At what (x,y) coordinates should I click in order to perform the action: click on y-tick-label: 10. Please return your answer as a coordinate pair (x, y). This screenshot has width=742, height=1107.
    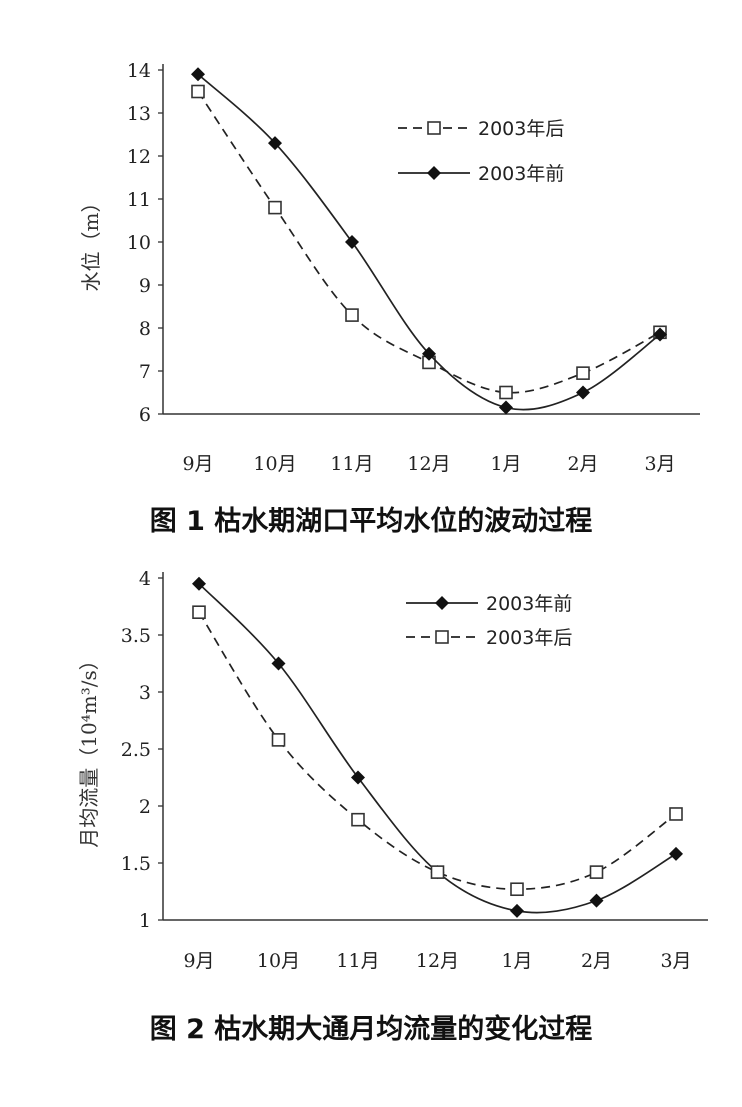
    Looking at the image, I should click on (139, 243).